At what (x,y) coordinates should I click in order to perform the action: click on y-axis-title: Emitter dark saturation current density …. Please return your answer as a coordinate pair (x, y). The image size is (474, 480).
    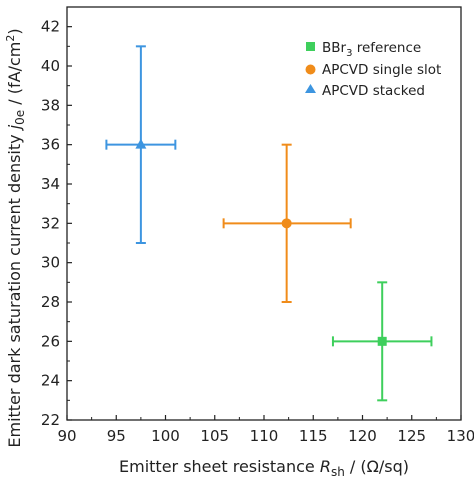
    Looking at the image, I should click on (15, 237).